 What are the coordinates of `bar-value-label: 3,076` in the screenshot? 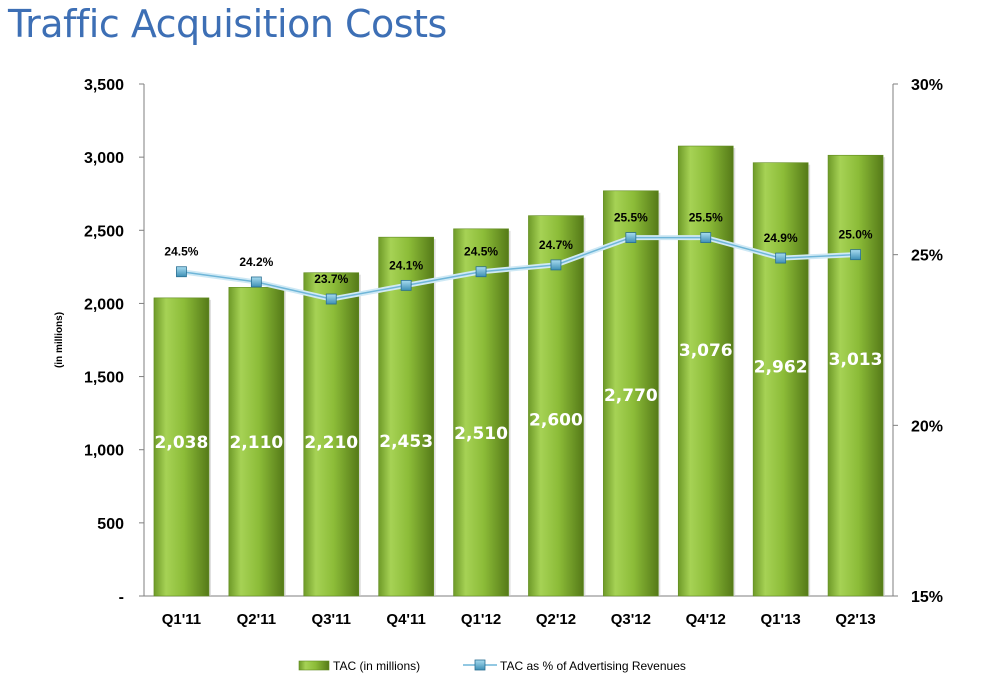 It's located at (706, 351).